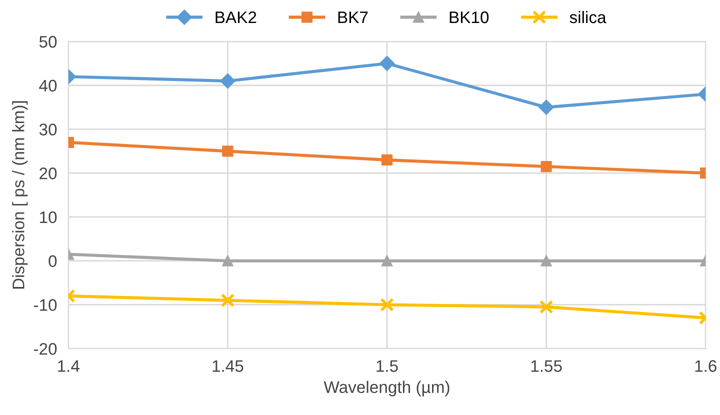 The width and height of the screenshot is (720, 415). Describe the element at coordinates (48, 42) in the screenshot. I see `y-tick-label: 50` at that location.